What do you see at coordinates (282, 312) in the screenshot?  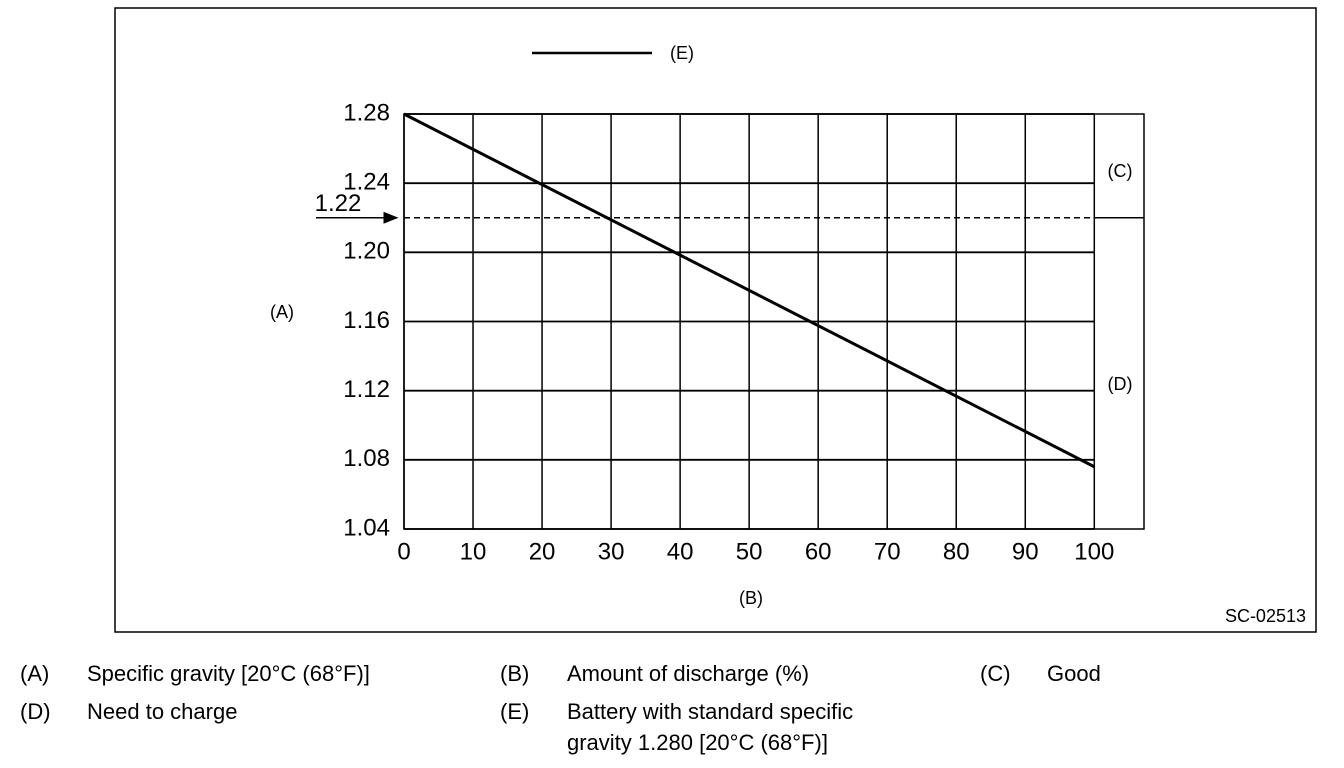 I see `y-axis-label: (A)` at bounding box center [282, 312].